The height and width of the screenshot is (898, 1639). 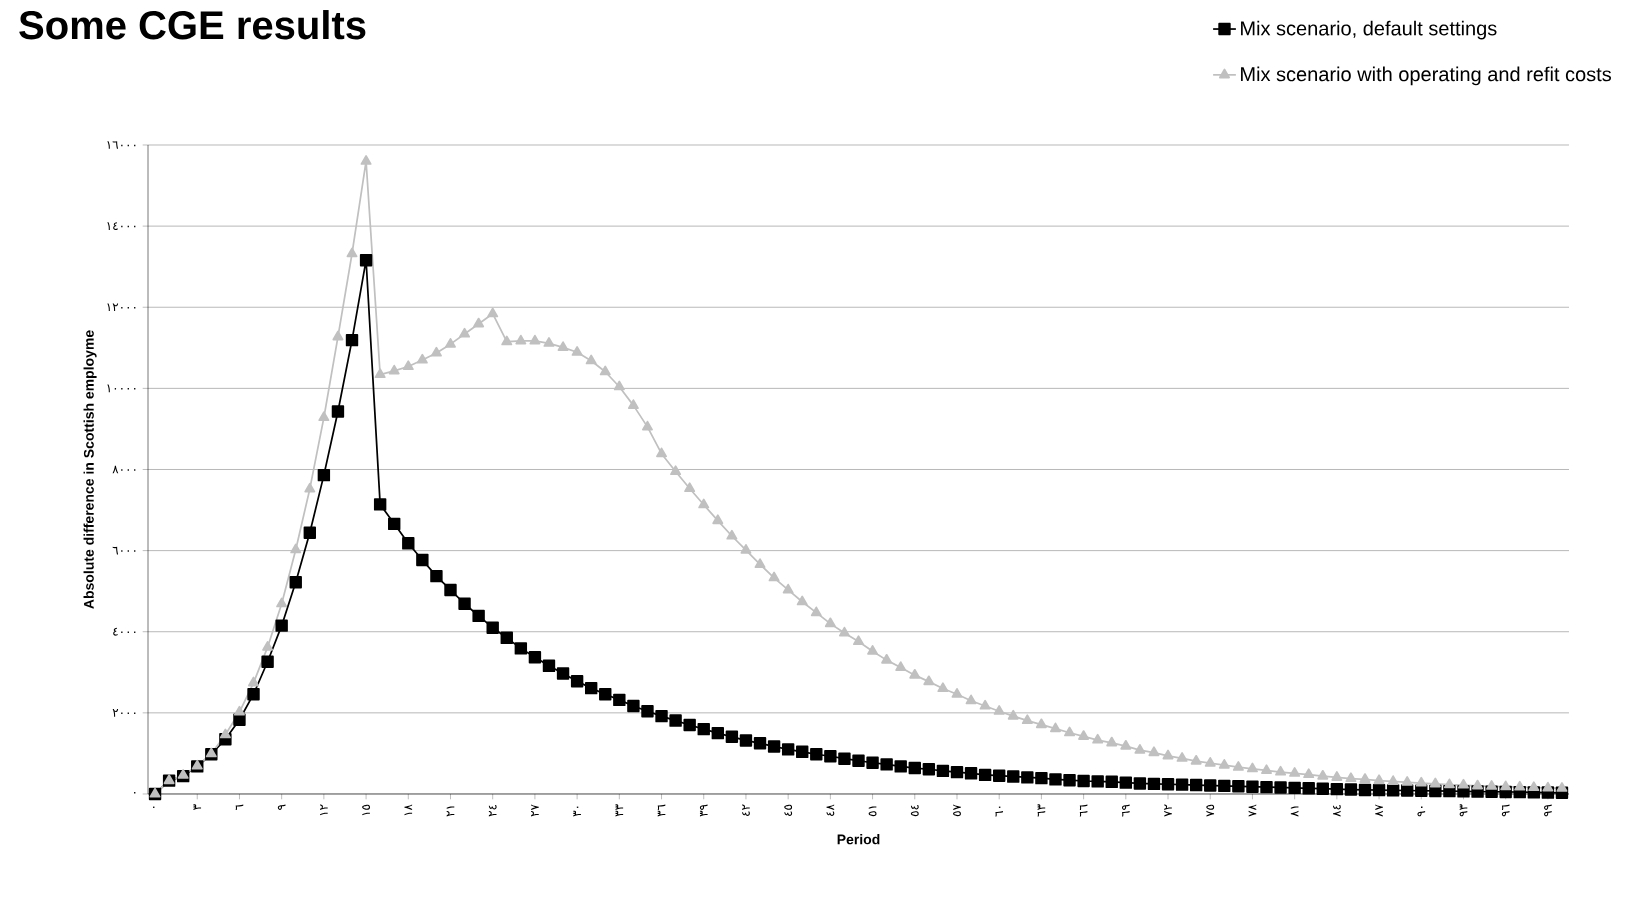 What do you see at coordinates (124, 469) in the screenshot?
I see `y-tick-label: ٨٠٠٠` at bounding box center [124, 469].